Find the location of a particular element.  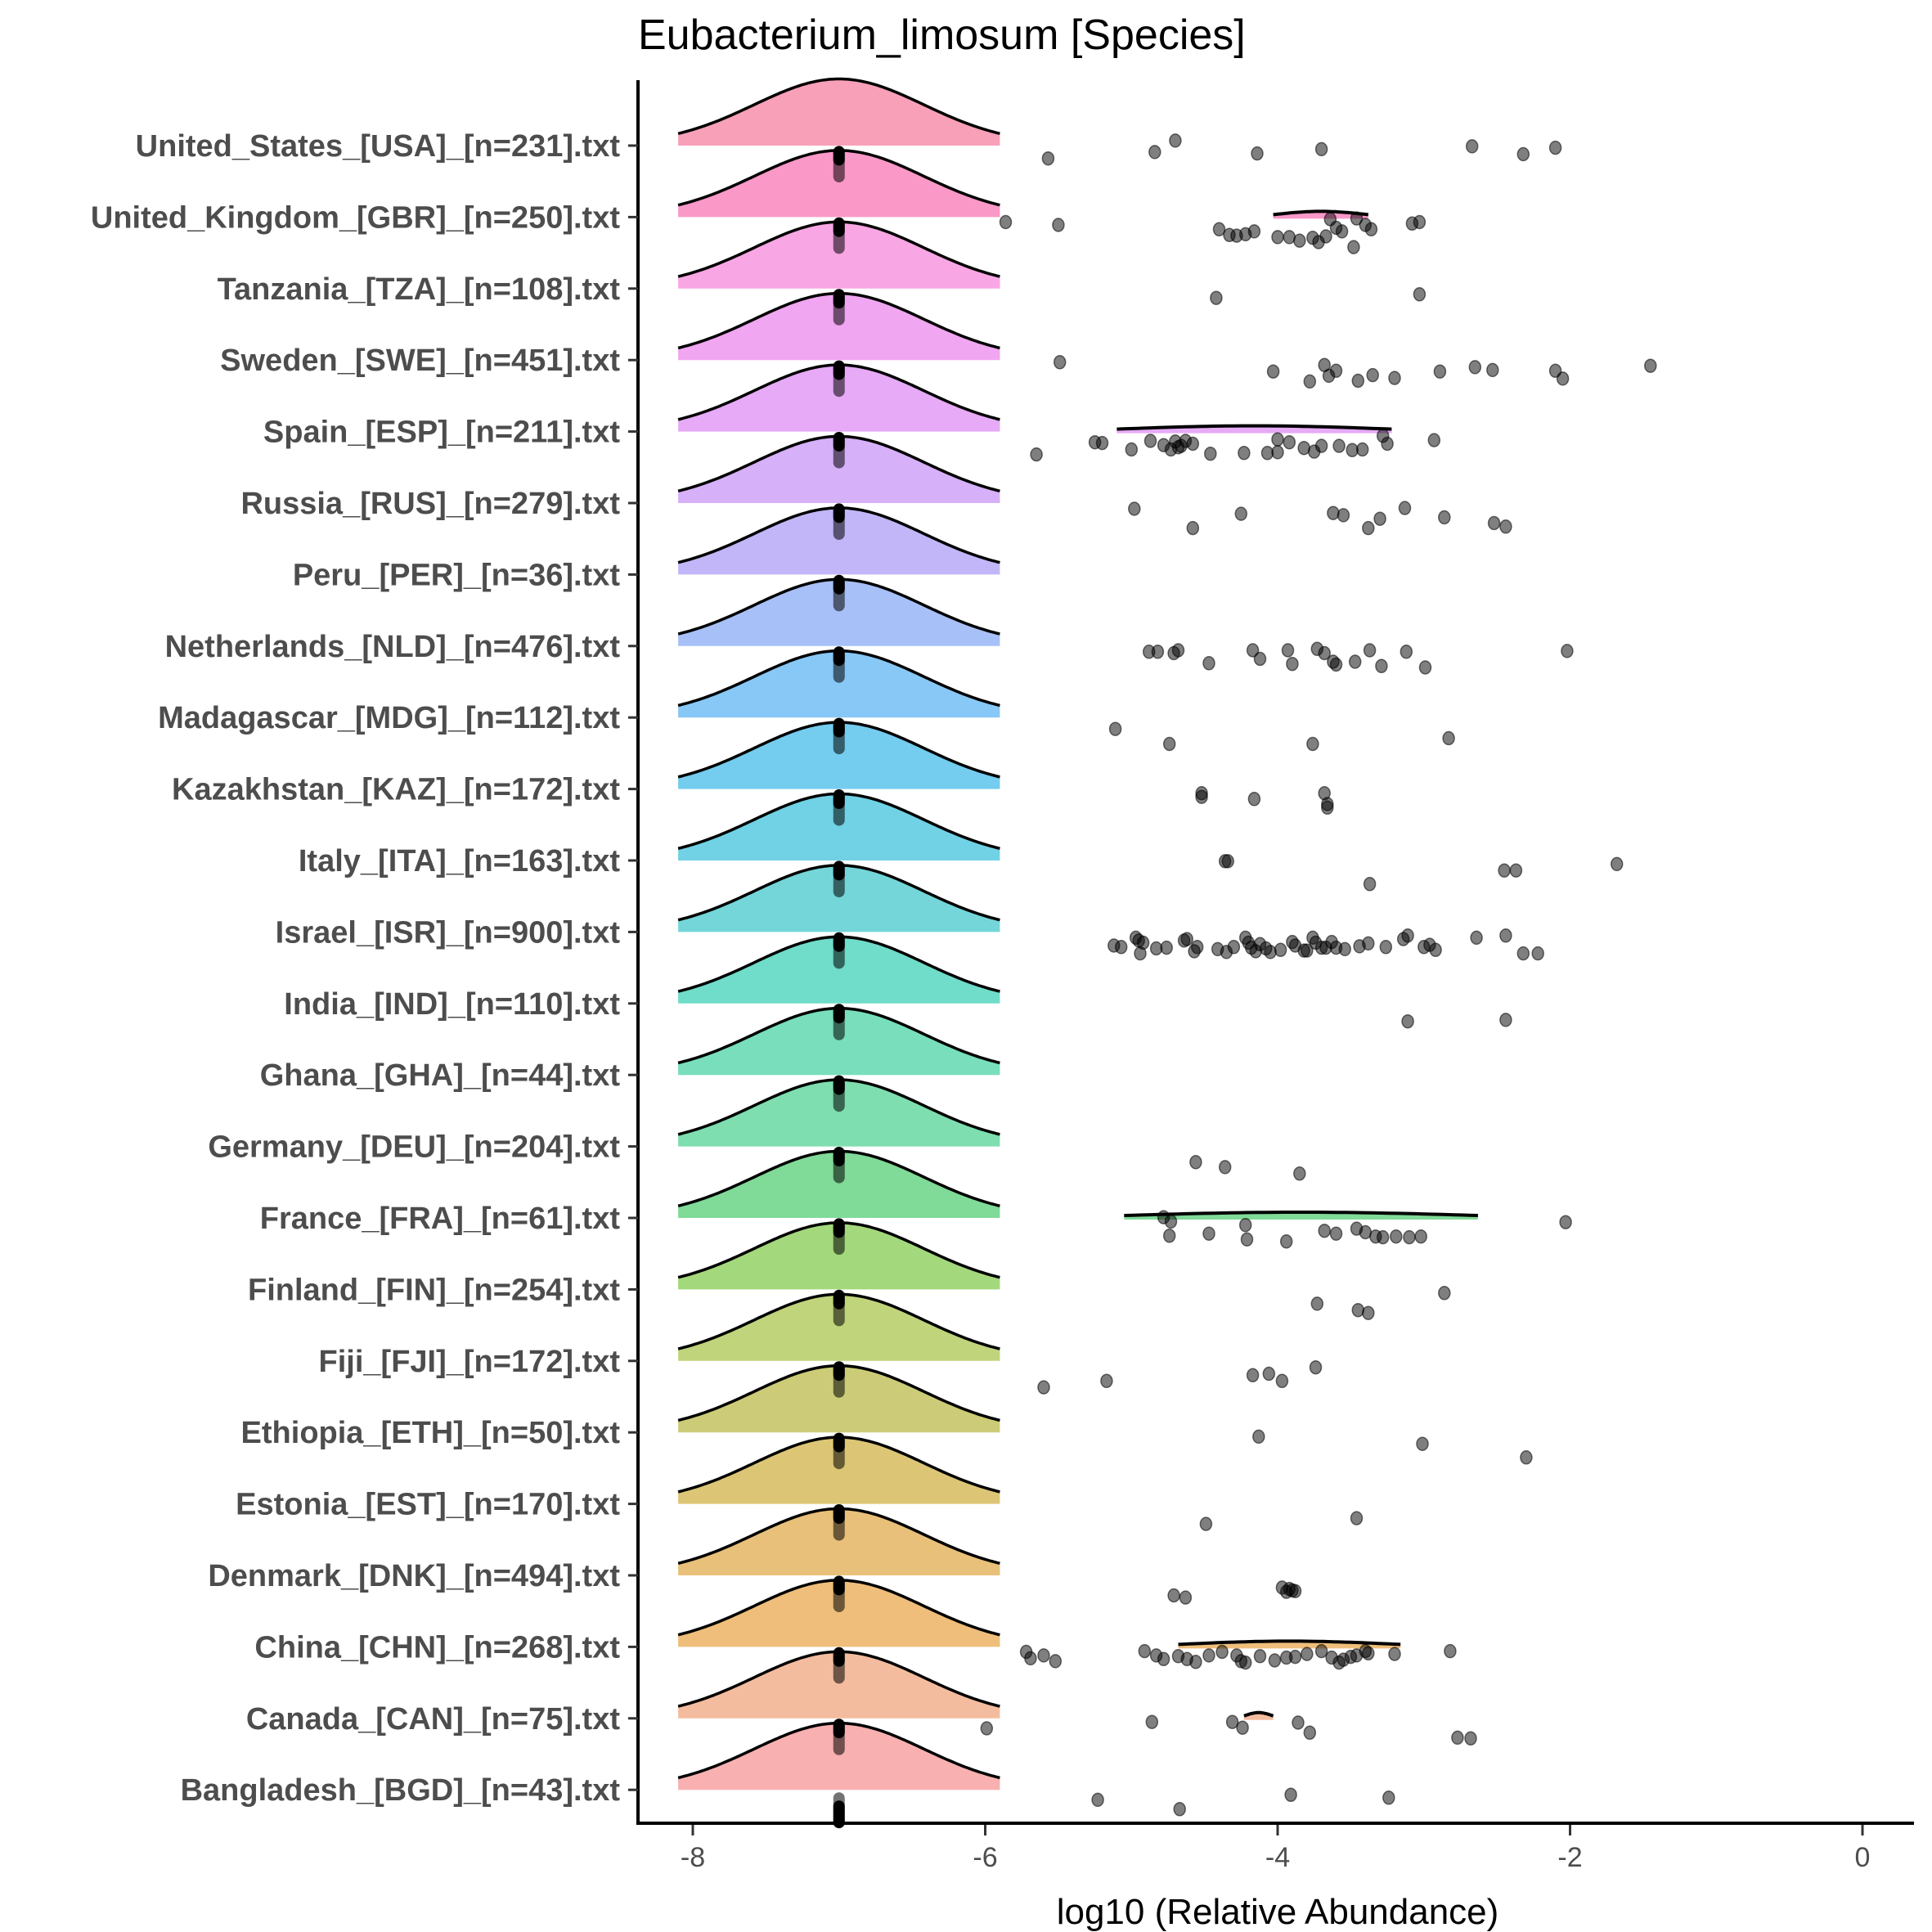

y-tick-label: Italy_[ITA]_[n=163].txt is located at coordinates (460, 861).